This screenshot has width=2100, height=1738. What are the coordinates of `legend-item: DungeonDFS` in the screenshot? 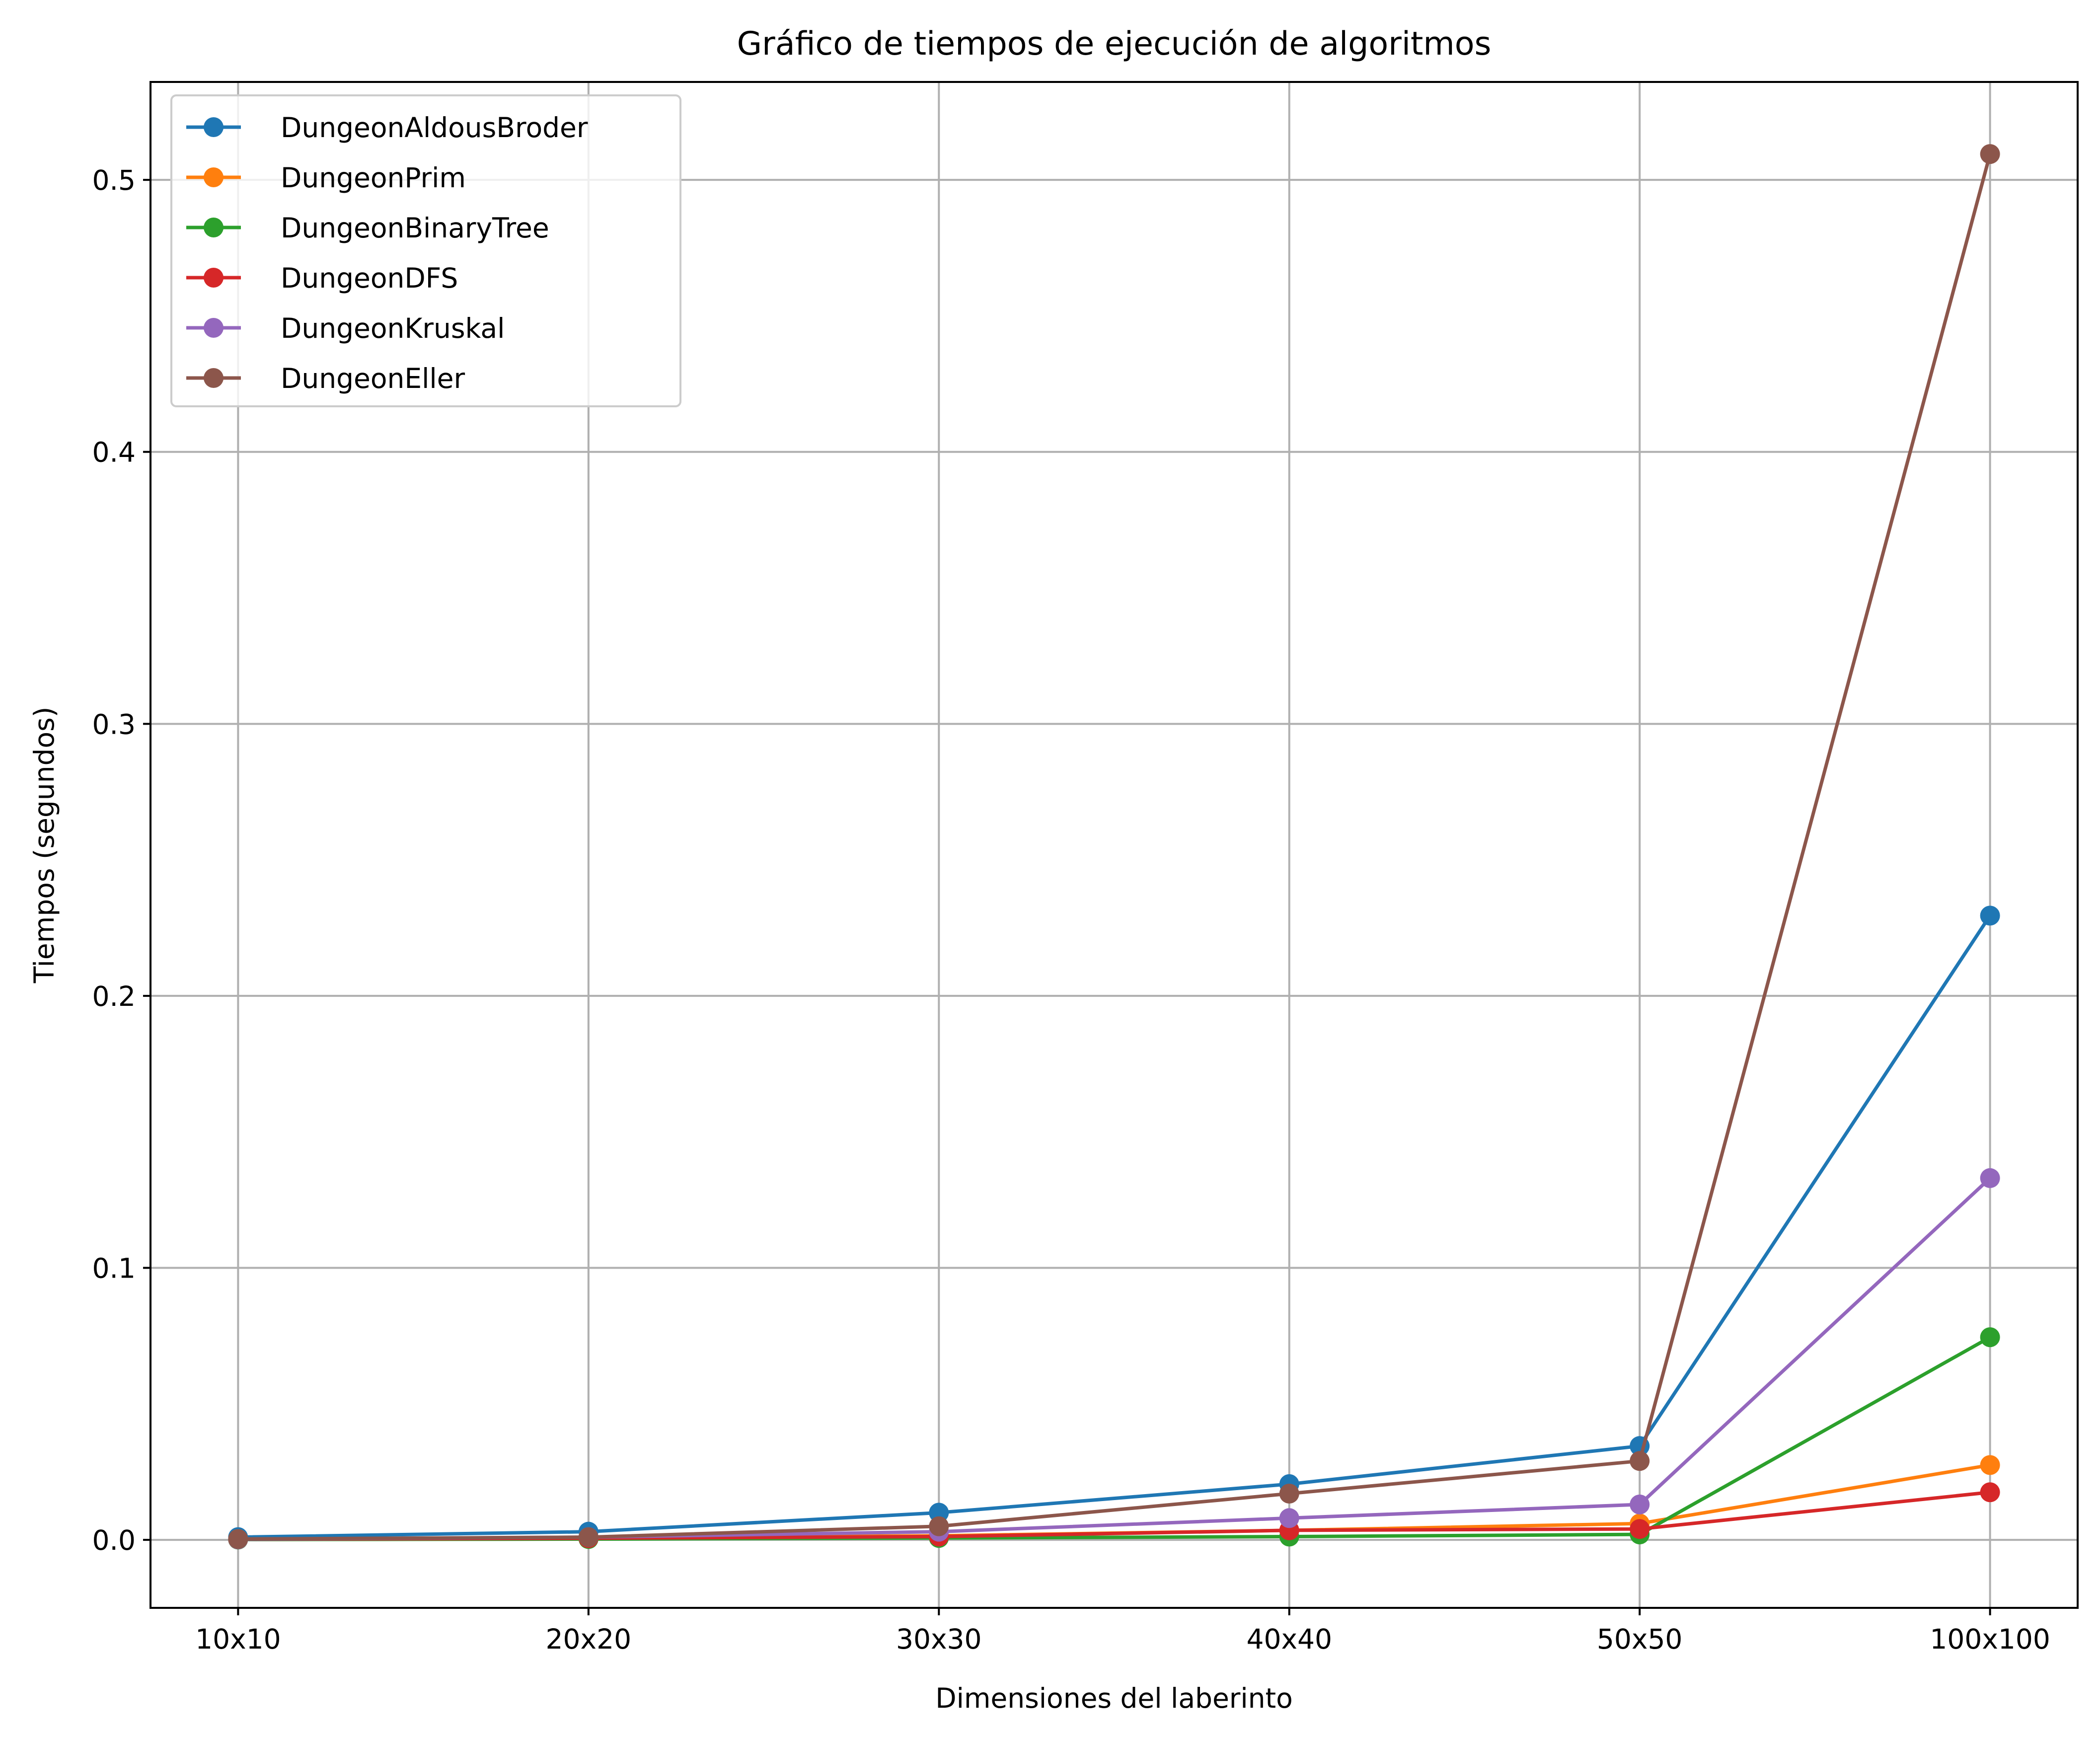 It's located at (322, 278).